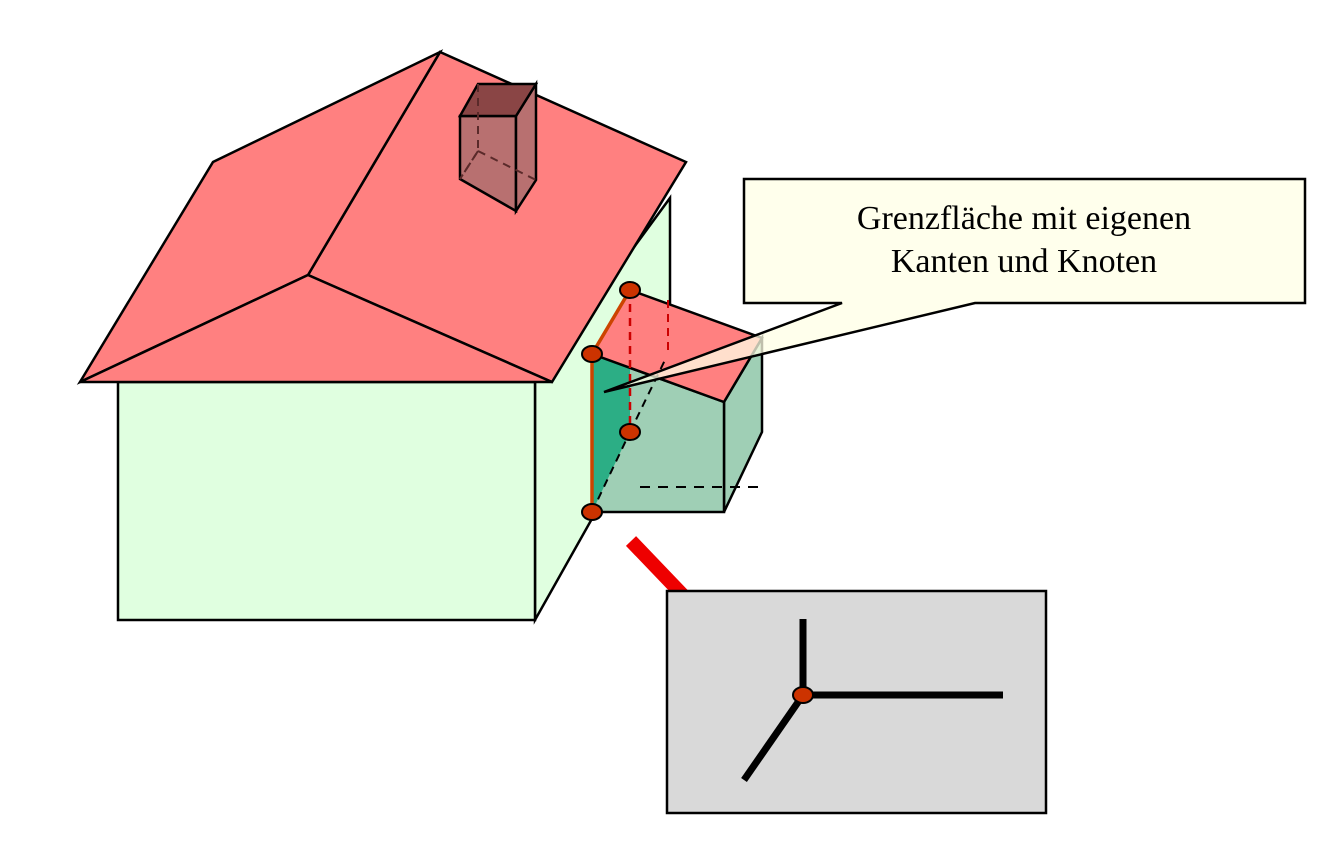 This screenshot has width=1341, height=862. I want to click on chimney-hidden-edge-c, so click(507, 165).